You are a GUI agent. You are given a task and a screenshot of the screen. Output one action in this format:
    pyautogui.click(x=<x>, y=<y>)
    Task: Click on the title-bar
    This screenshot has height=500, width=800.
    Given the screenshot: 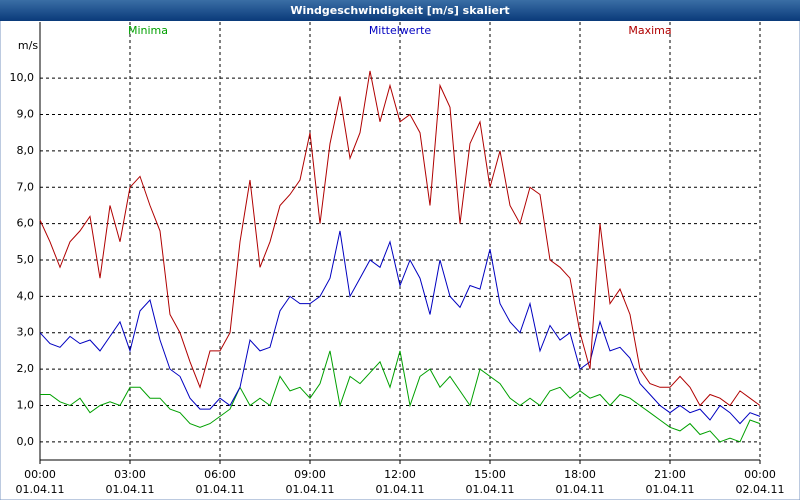 What is the action you would take?
    pyautogui.click(x=400, y=10)
    